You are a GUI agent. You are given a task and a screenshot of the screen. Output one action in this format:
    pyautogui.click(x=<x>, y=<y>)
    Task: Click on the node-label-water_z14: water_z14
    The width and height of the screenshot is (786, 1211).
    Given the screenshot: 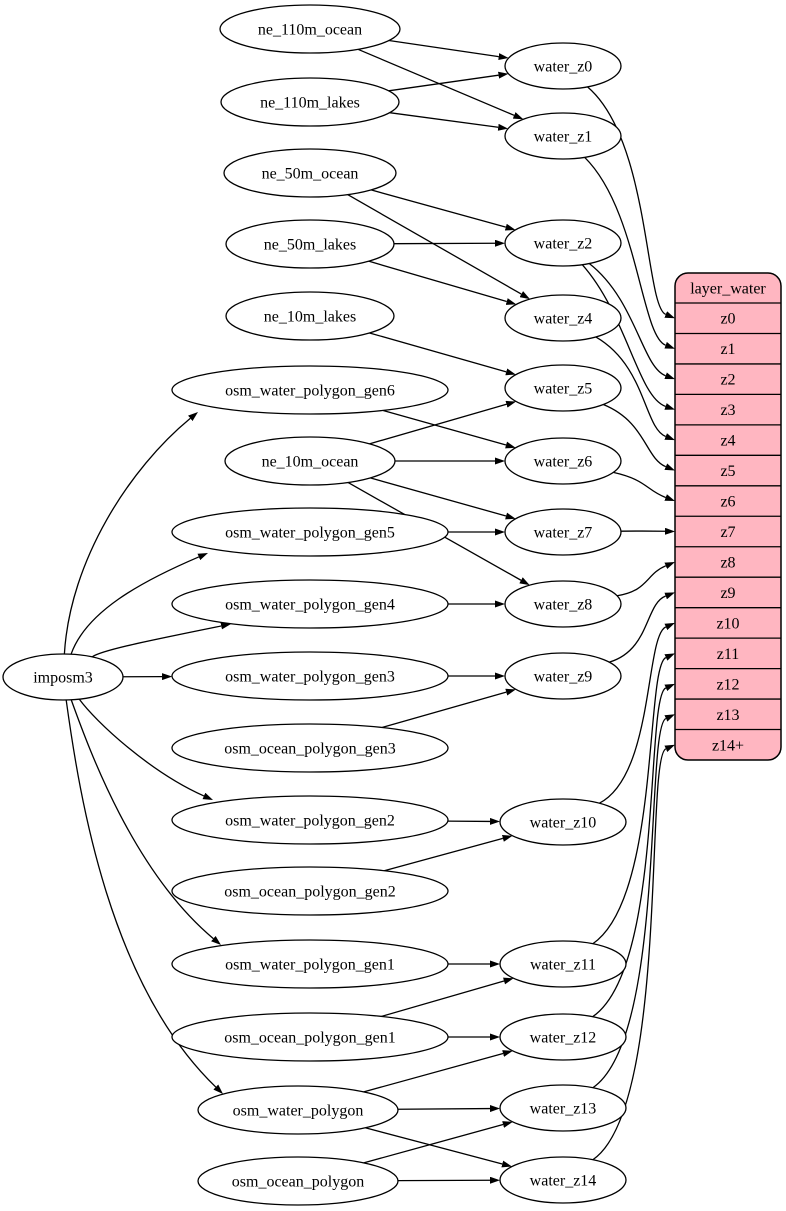 What is the action you would take?
    pyautogui.click(x=563, y=1181)
    